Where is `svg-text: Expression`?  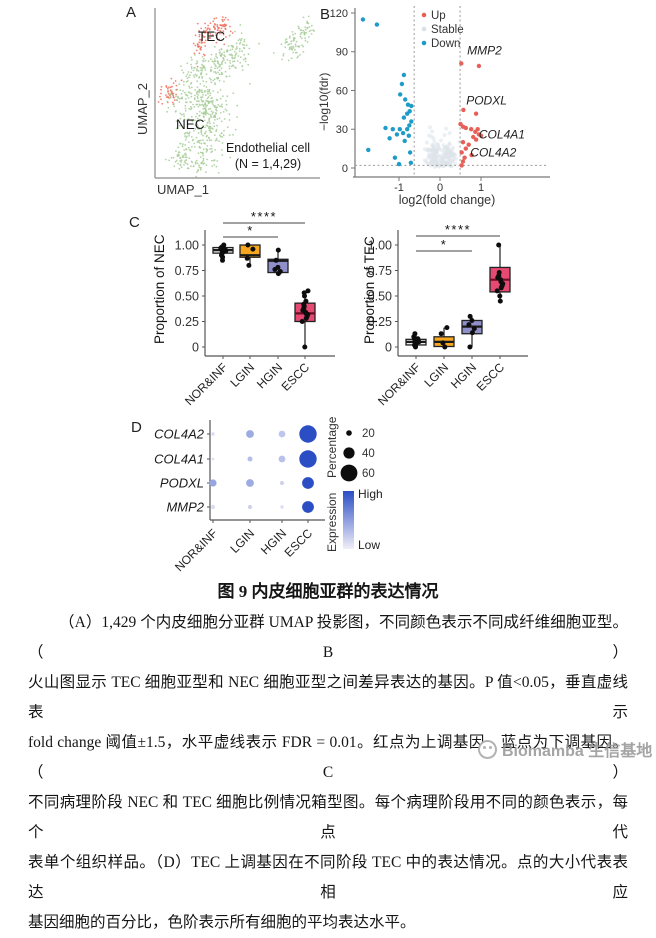 svg-text: Expression is located at coordinates (332, 522).